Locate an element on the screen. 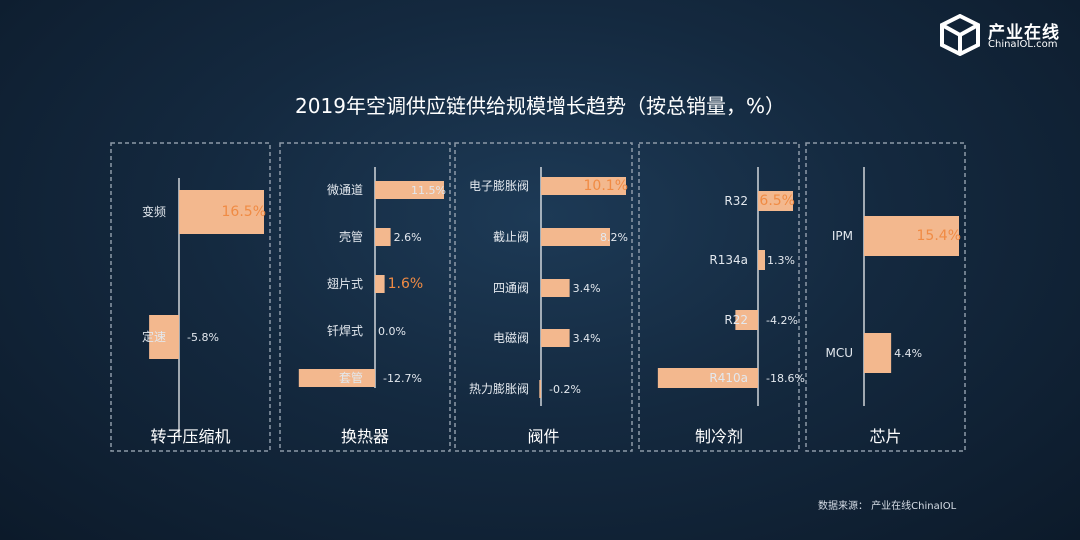  category-label: 四通阀 is located at coordinates (511, 288).